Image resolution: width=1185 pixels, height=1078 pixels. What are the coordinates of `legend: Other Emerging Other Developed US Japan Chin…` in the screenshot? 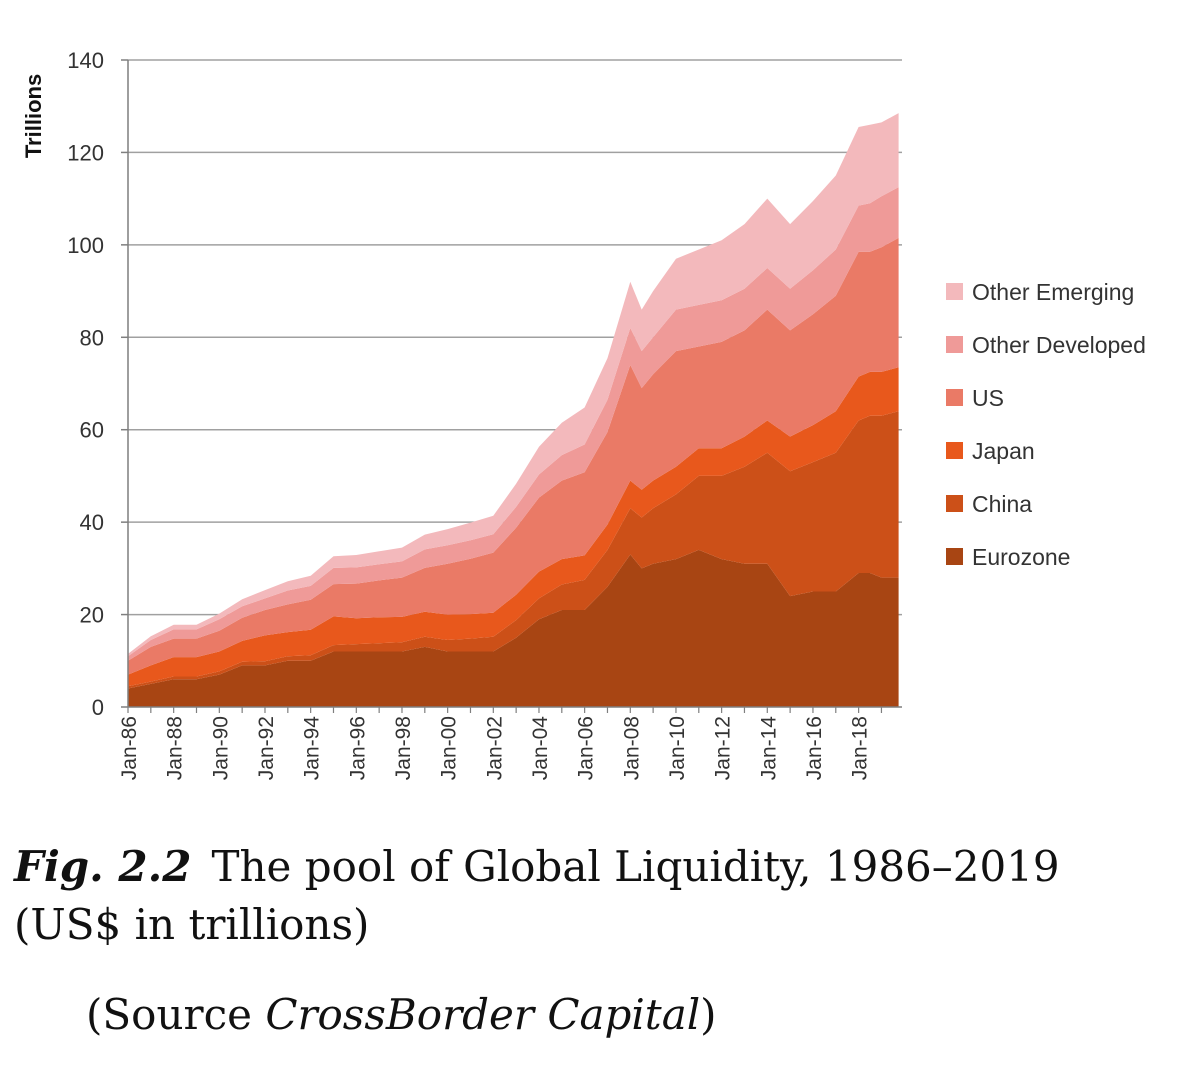 It's located at (1046, 424).